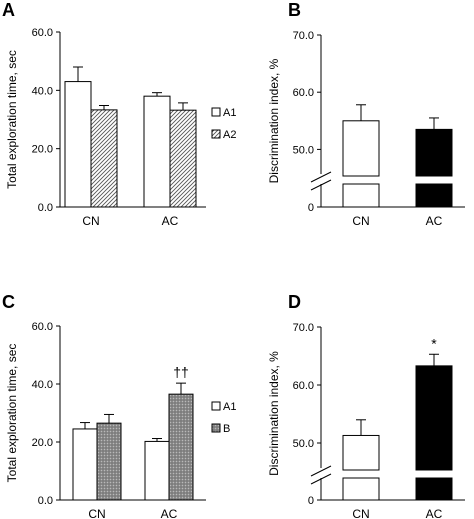 The image size is (474, 519). What do you see at coordinates (434, 343) in the screenshot?
I see `significance-mark: *` at bounding box center [434, 343].